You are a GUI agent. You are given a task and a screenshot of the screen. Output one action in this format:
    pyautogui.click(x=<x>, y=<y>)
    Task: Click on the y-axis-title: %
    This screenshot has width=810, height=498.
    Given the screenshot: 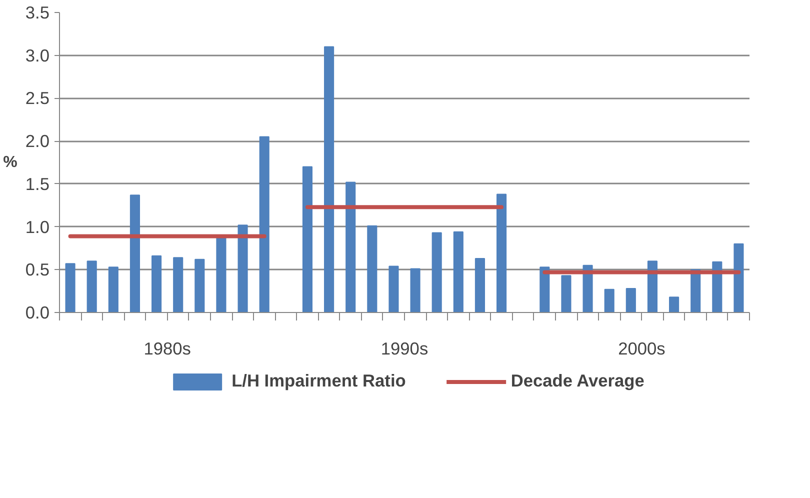 What is the action you would take?
    pyautogui.click(x=10, y=162)
    